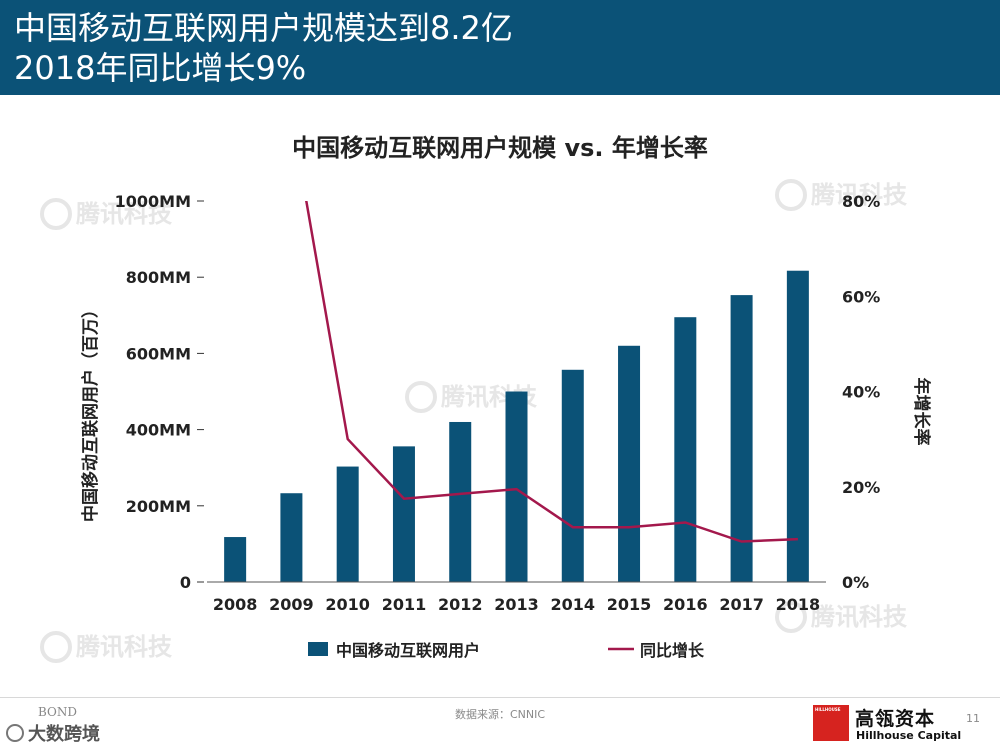  I want to click on y-tick-label: 800MM, so click(158, 277).